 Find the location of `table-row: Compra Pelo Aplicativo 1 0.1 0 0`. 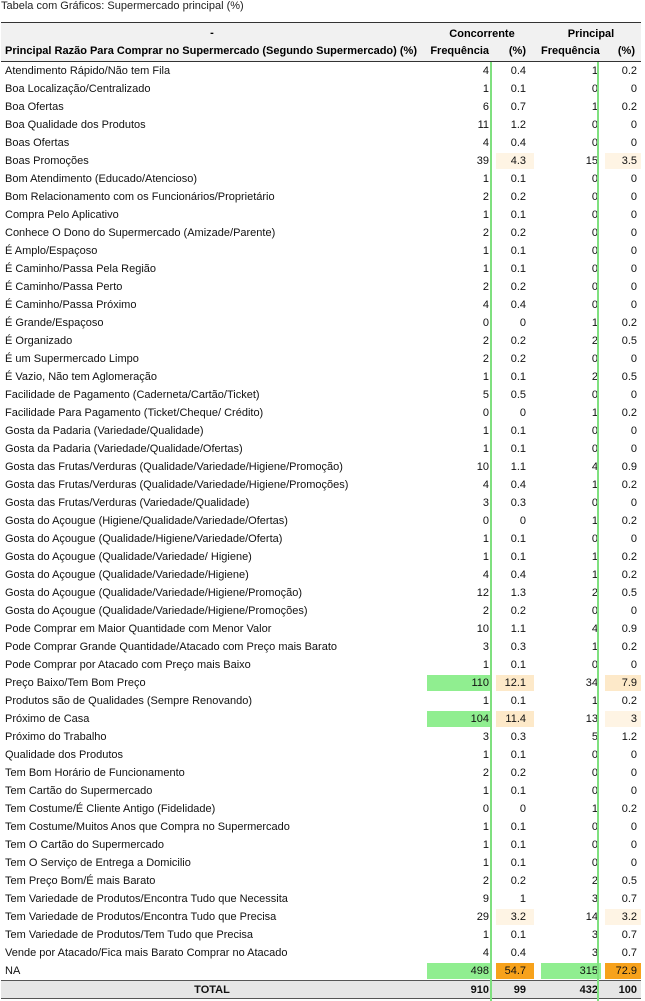

table-row: Compra Pelo Aplicativo 1 0.1 0 0 is located at coordinates (321, 215).